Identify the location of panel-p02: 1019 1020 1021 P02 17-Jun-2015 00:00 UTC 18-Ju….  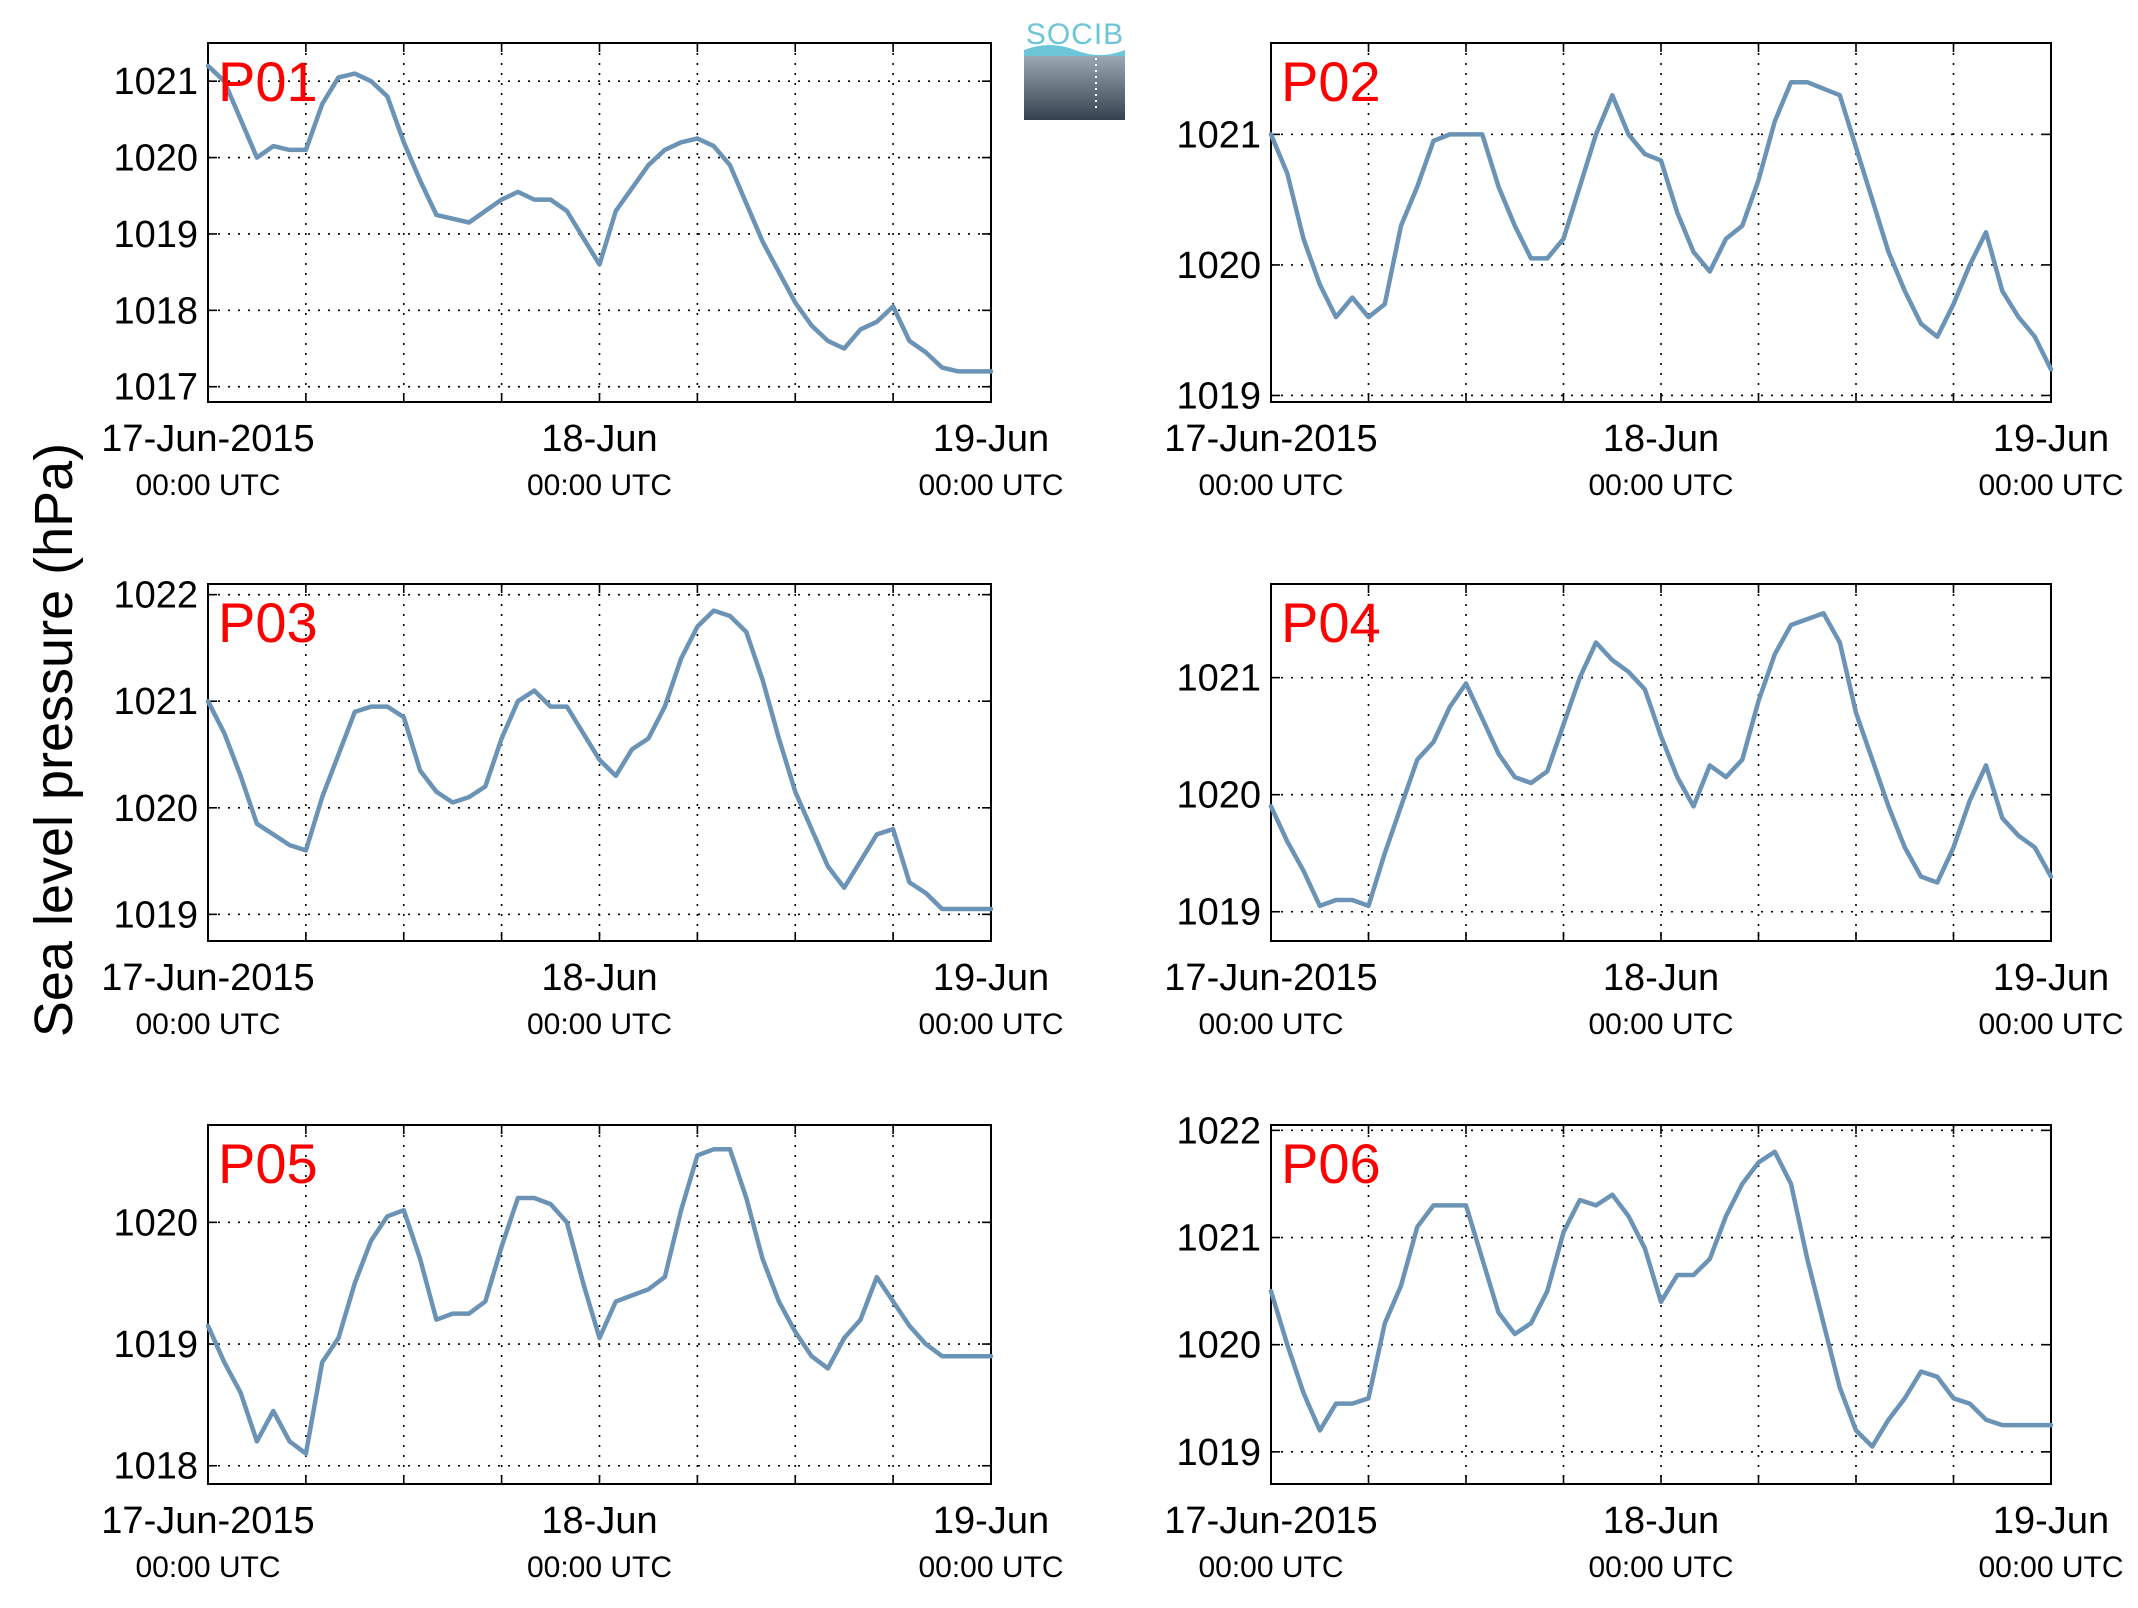
(1644, 272).